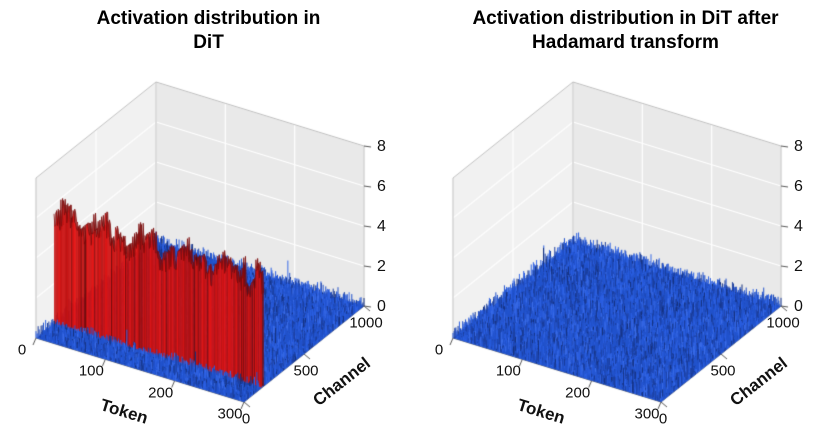 The width and height of the screenshot is (835, 447). I want to click on dit-title-line2: DiT, so click(208, 43).